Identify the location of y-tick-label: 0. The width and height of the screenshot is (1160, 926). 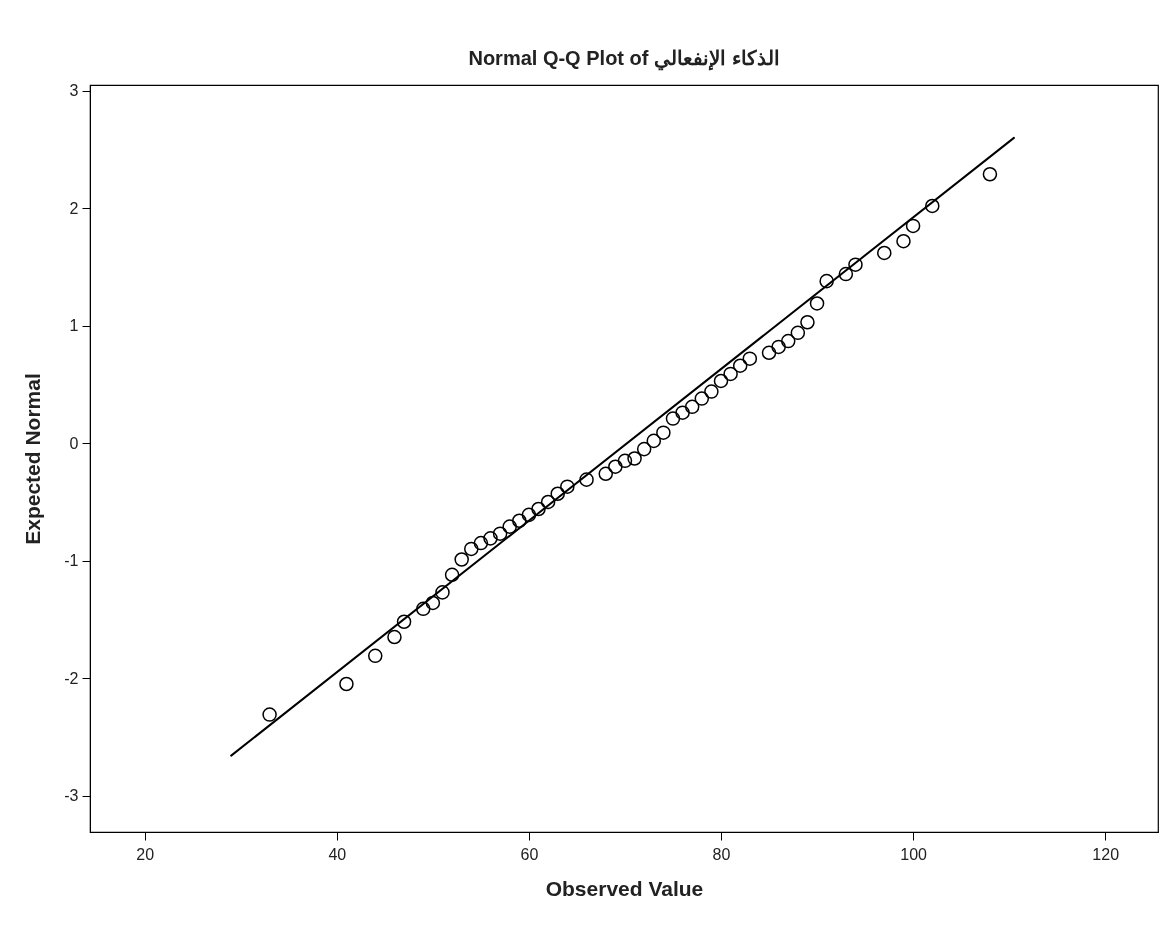
(74, 443).